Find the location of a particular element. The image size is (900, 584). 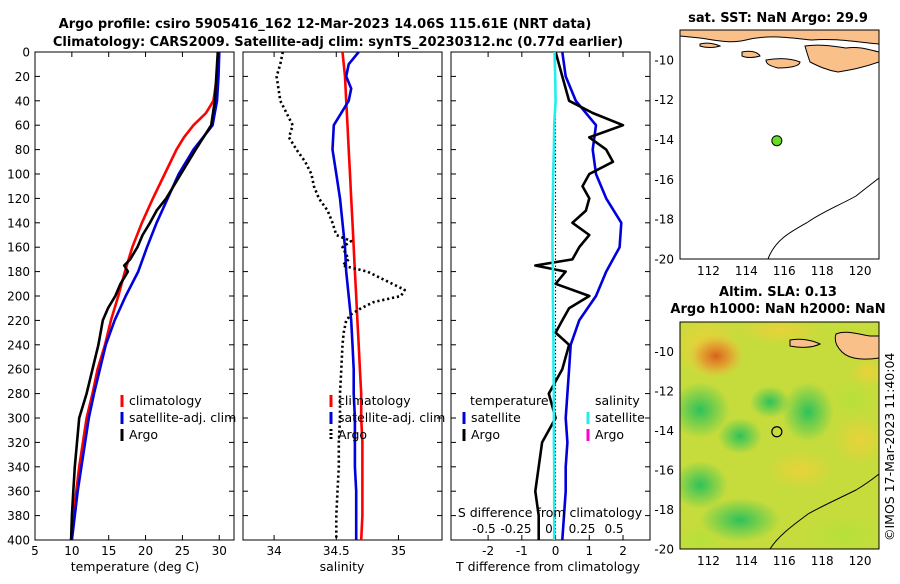

map-x-tick-label: 120 is located at coordinates (860, 561).